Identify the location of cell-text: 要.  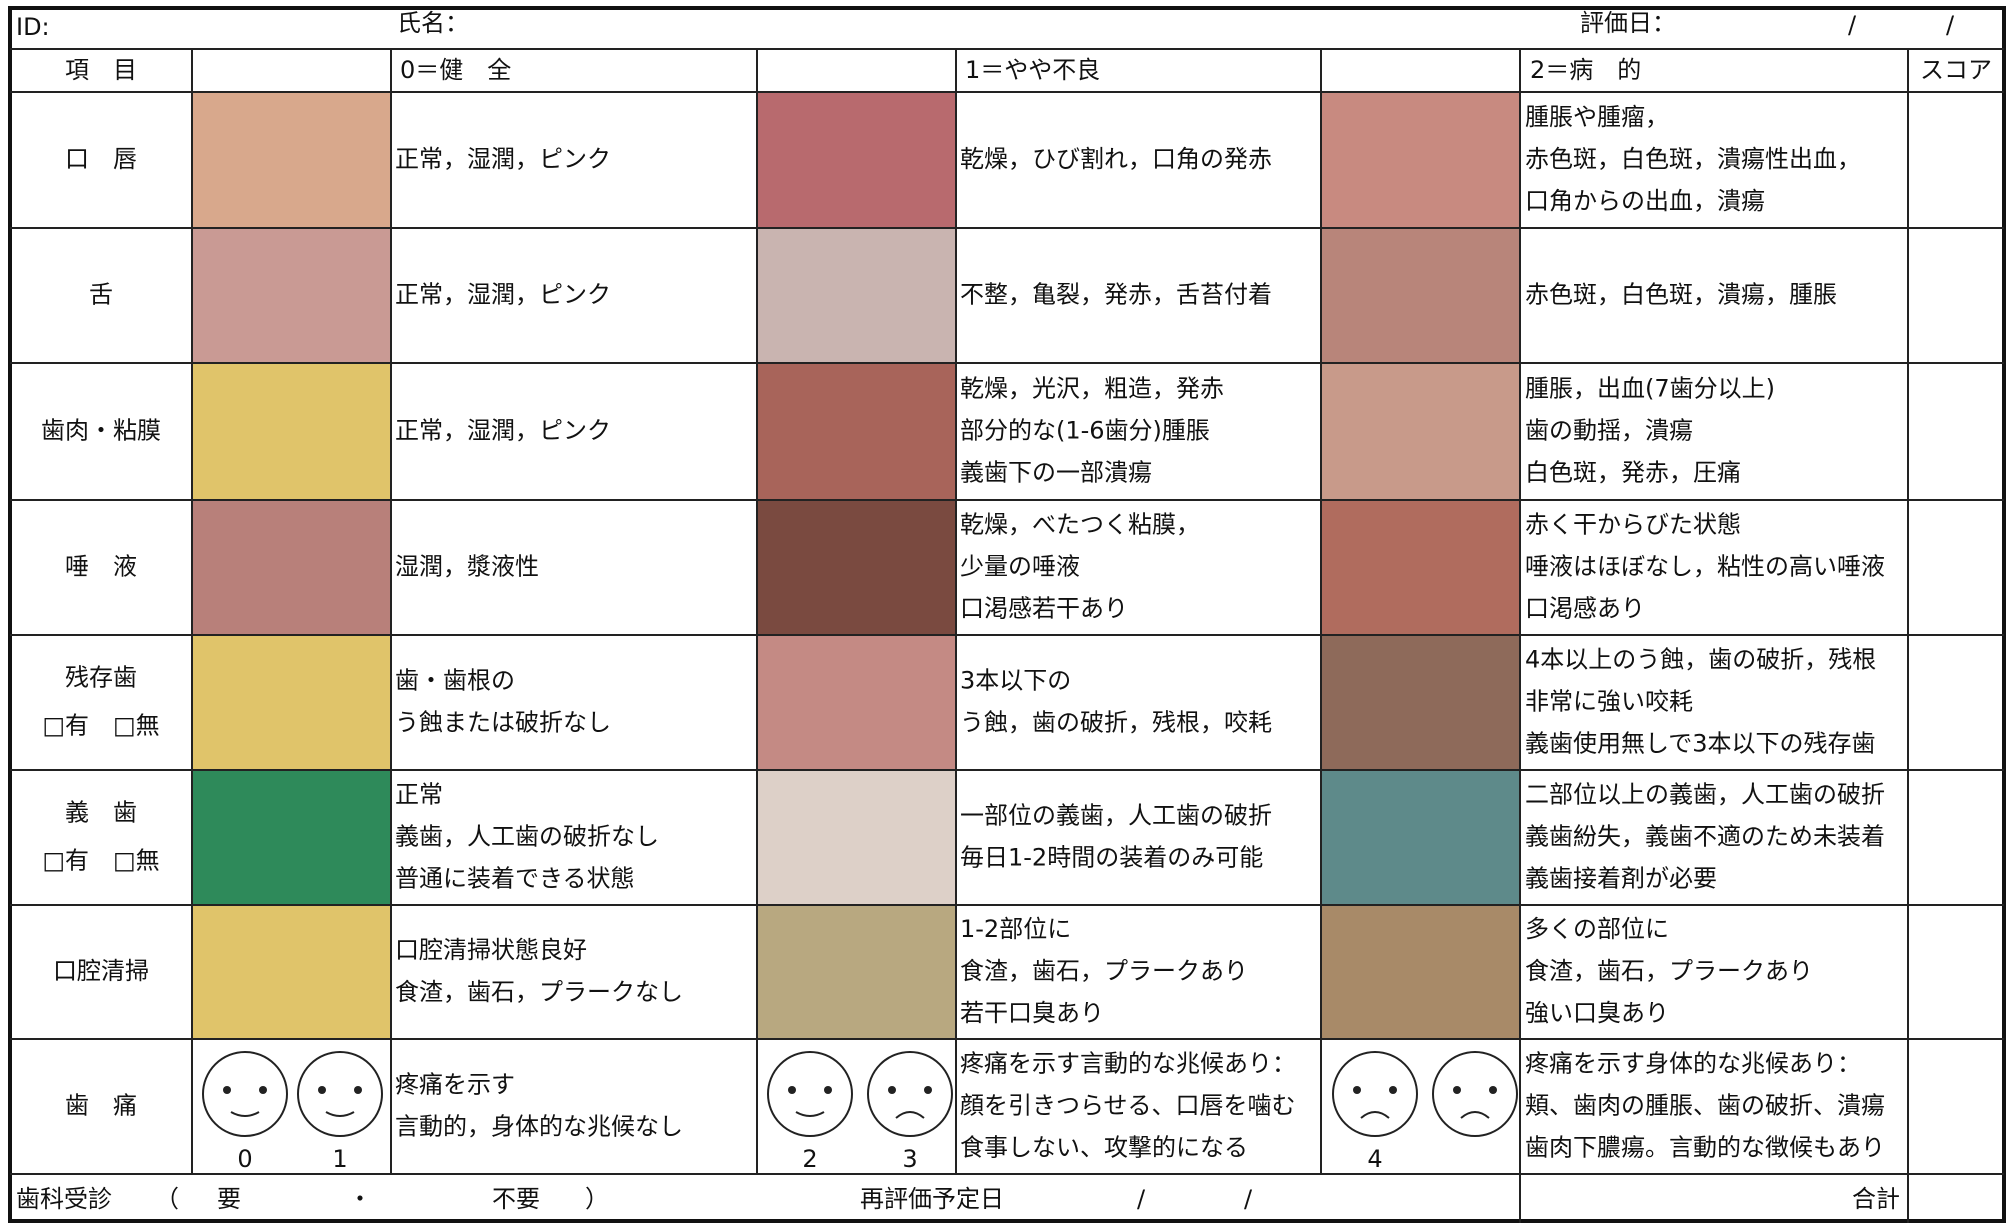
(229, 1199).